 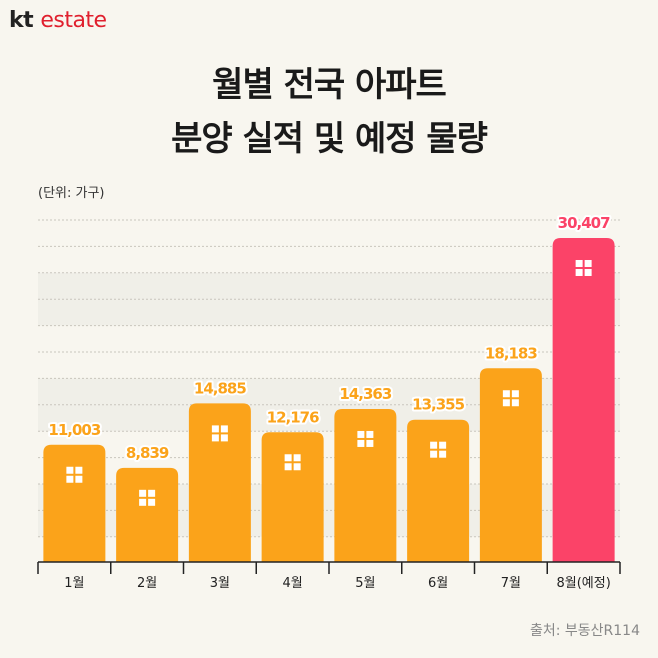 What do you see at coordinates (293, 583) in the screenshot?
I see `category-label: 4월` at bounding box center [293, 583].